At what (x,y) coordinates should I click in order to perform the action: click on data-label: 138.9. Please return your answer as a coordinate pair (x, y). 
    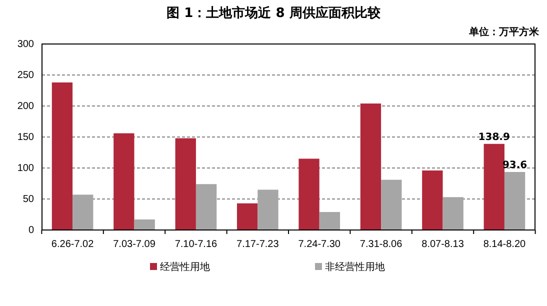
    Looking at the image, I should click on (494, 137).